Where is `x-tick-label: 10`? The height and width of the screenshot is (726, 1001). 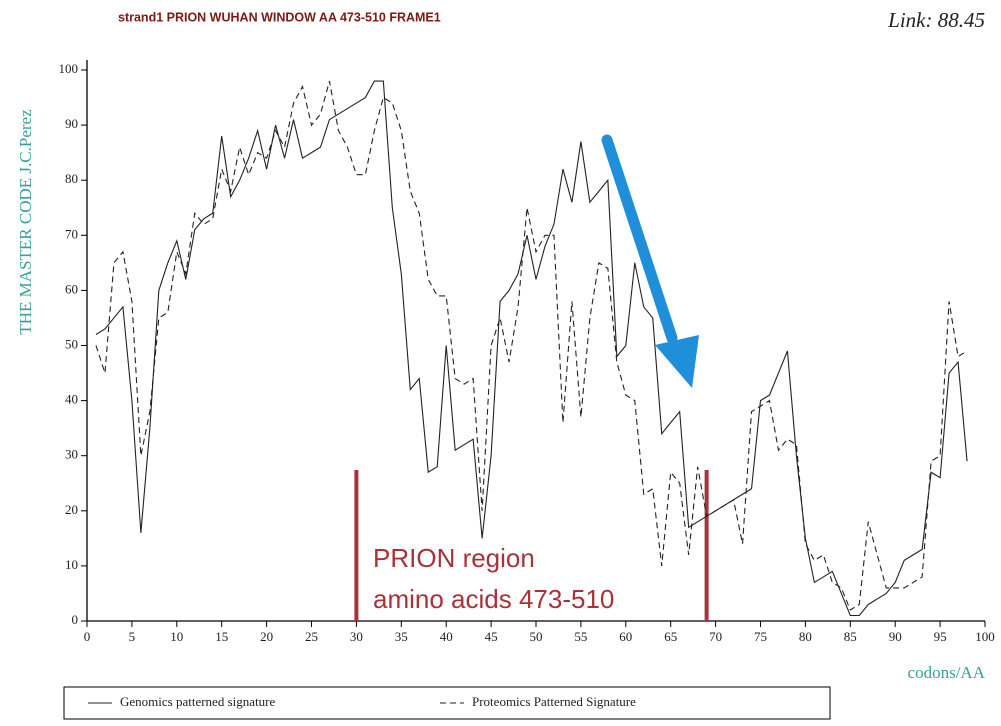
x-tick-label: 10 is located at coordinates (176, 636).